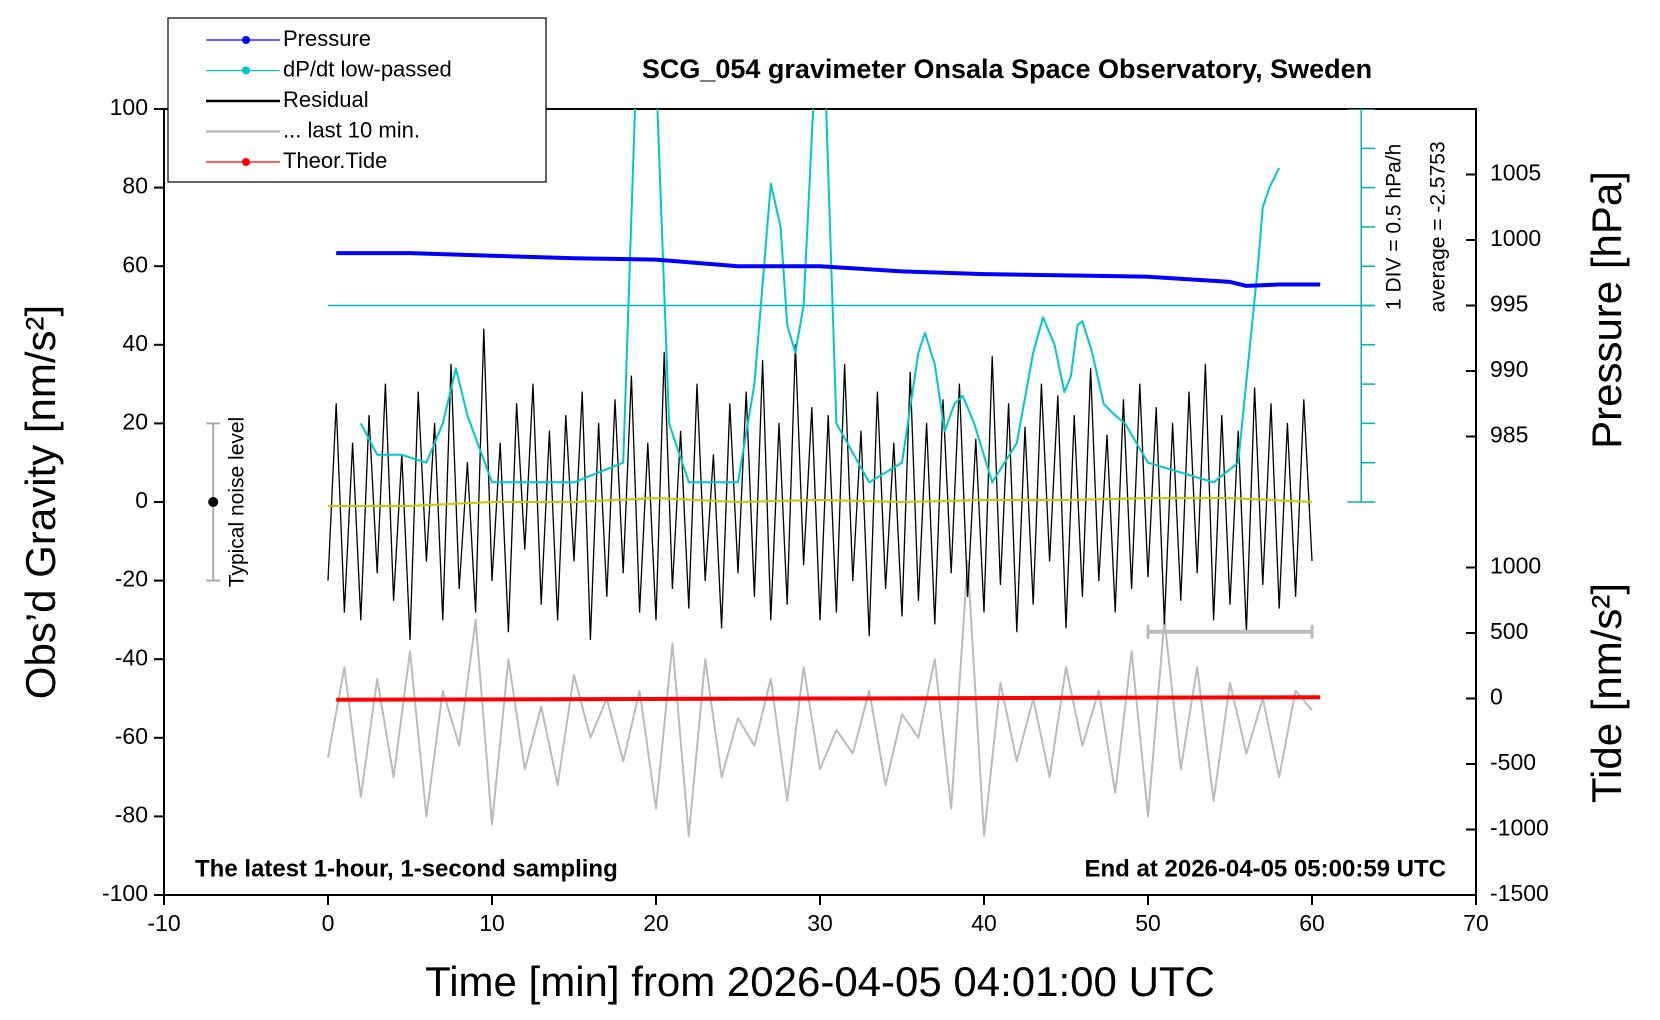 The width and height of the screenshot is (1660, 1020). Describe the element at coordinates (367, 68) in the screenshot. I see `legend-label: dP/dt low-passed` at that location.